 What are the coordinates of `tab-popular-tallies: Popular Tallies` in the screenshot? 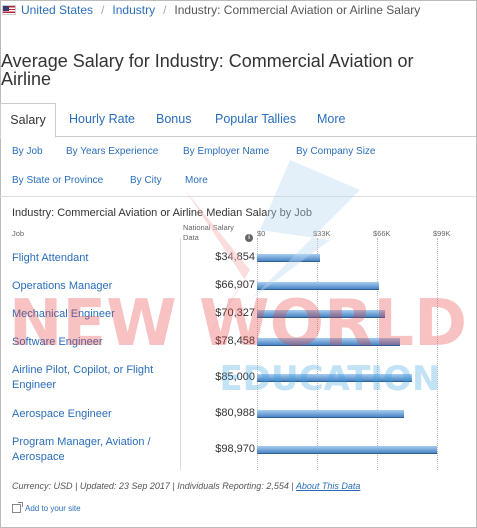 It's located at (256, 119).